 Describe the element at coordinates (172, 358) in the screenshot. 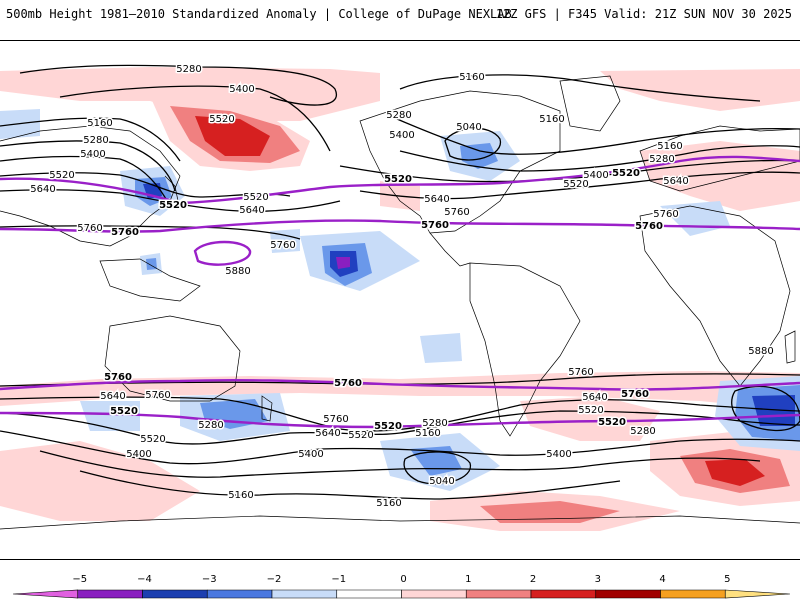

I see `coastline-australia` at that location.